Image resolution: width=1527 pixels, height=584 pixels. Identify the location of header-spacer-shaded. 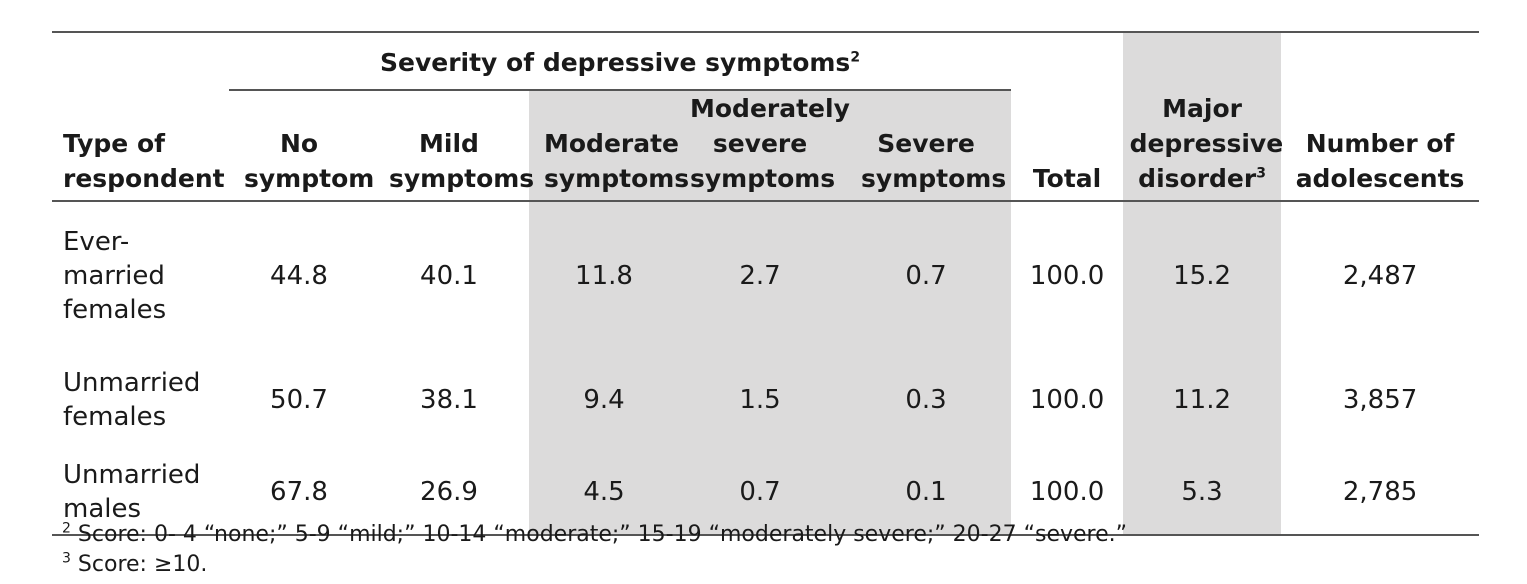
(1202, 61).